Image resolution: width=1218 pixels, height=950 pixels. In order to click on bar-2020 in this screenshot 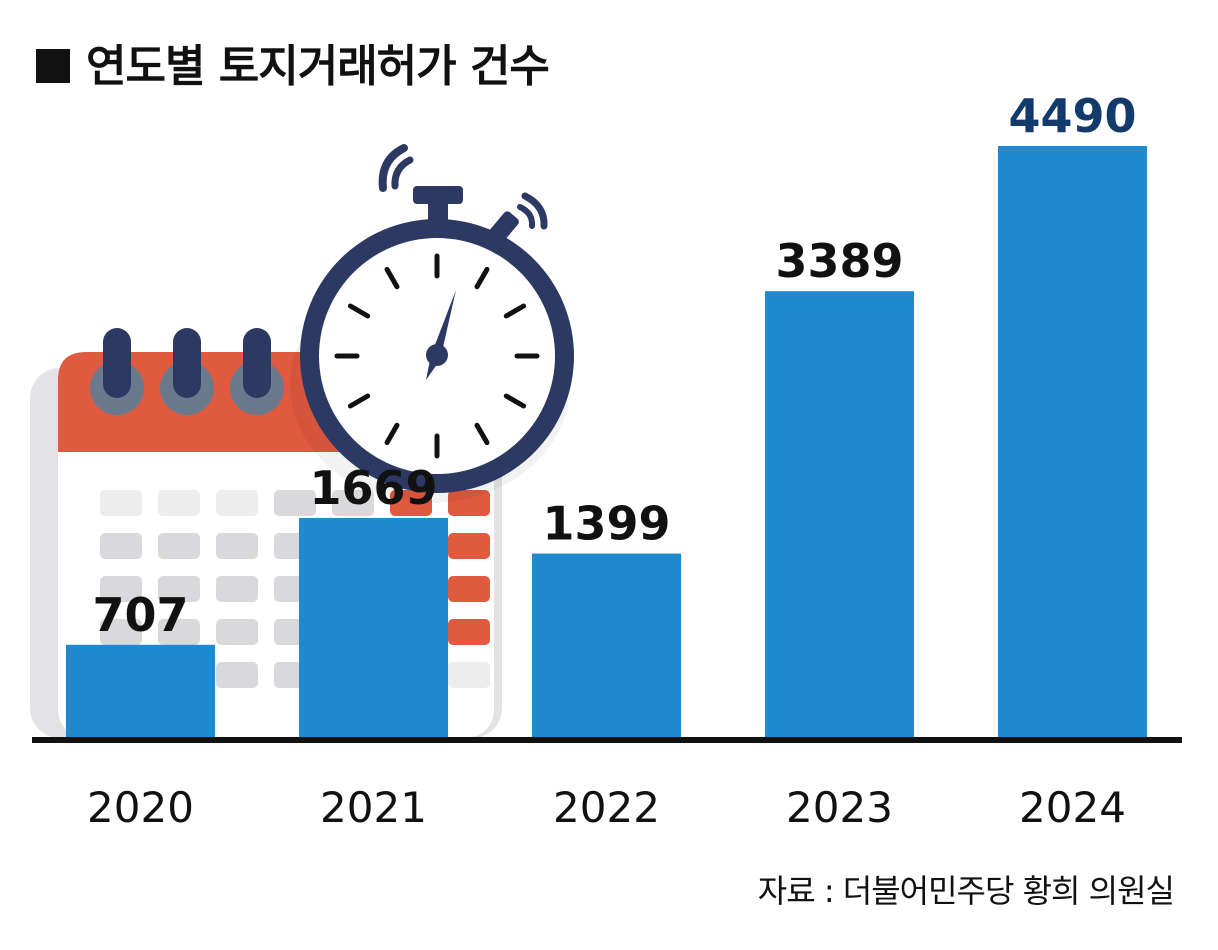, I will do `click(140, 691)`.